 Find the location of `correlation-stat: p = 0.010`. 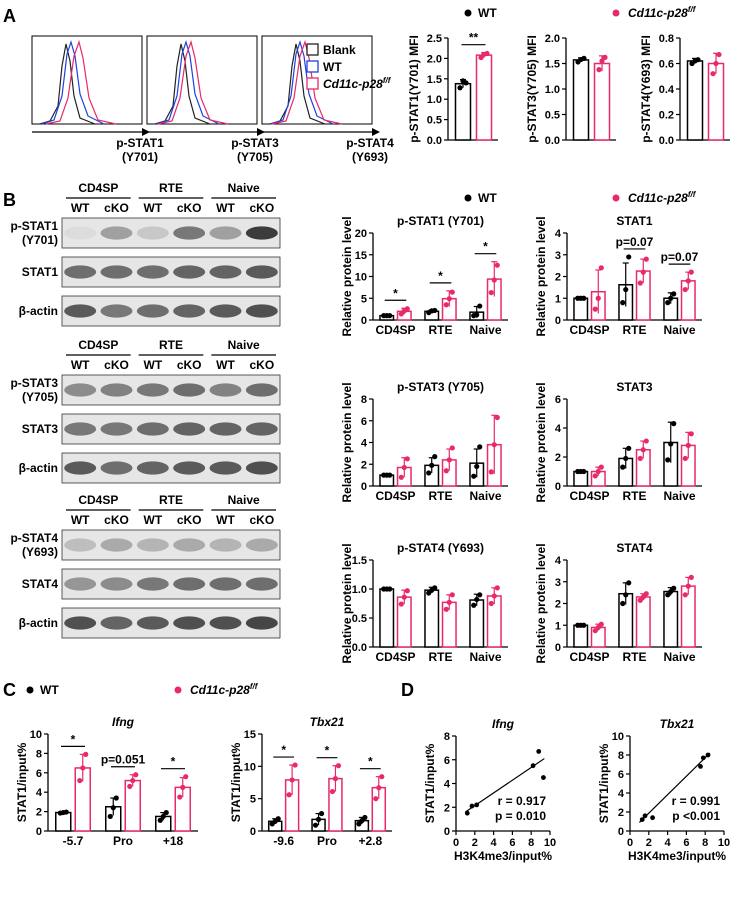

correlation-stat: p = 0.010 is located at coordinates (520, 816).